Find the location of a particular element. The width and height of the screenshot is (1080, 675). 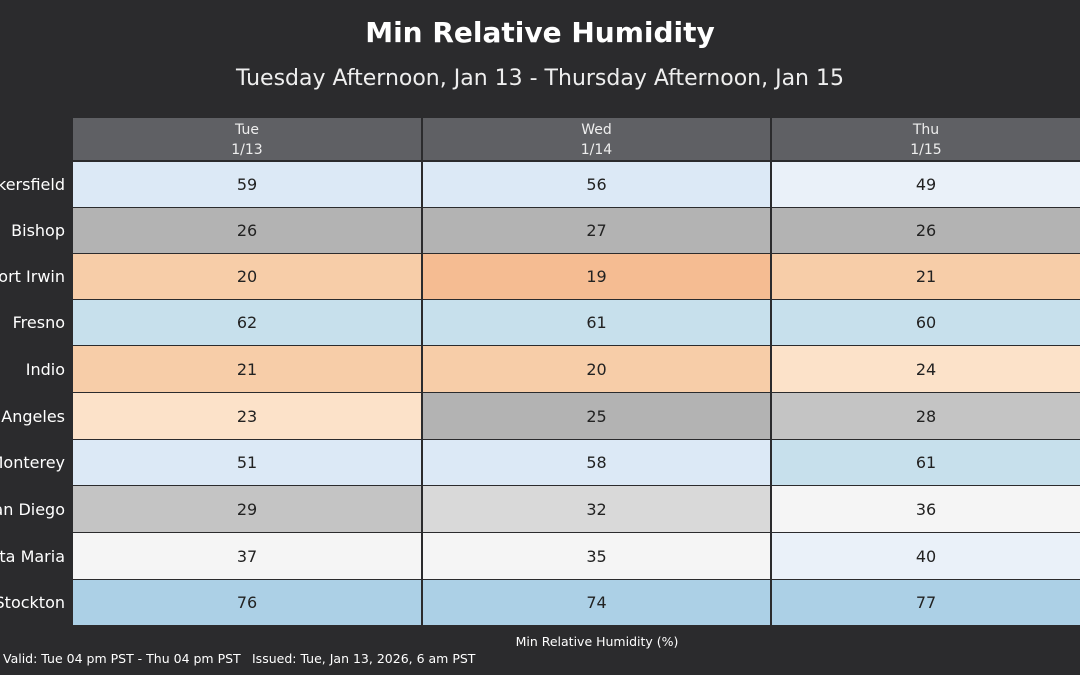

cell: 51 is located at coordinates (247, 462).